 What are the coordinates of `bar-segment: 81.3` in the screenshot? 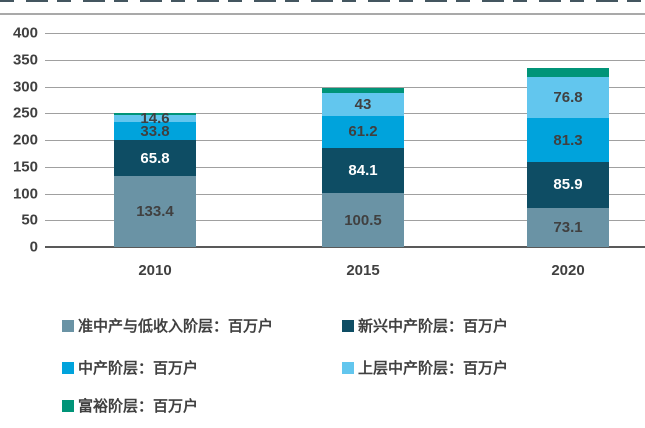 It's located at (568, 140).